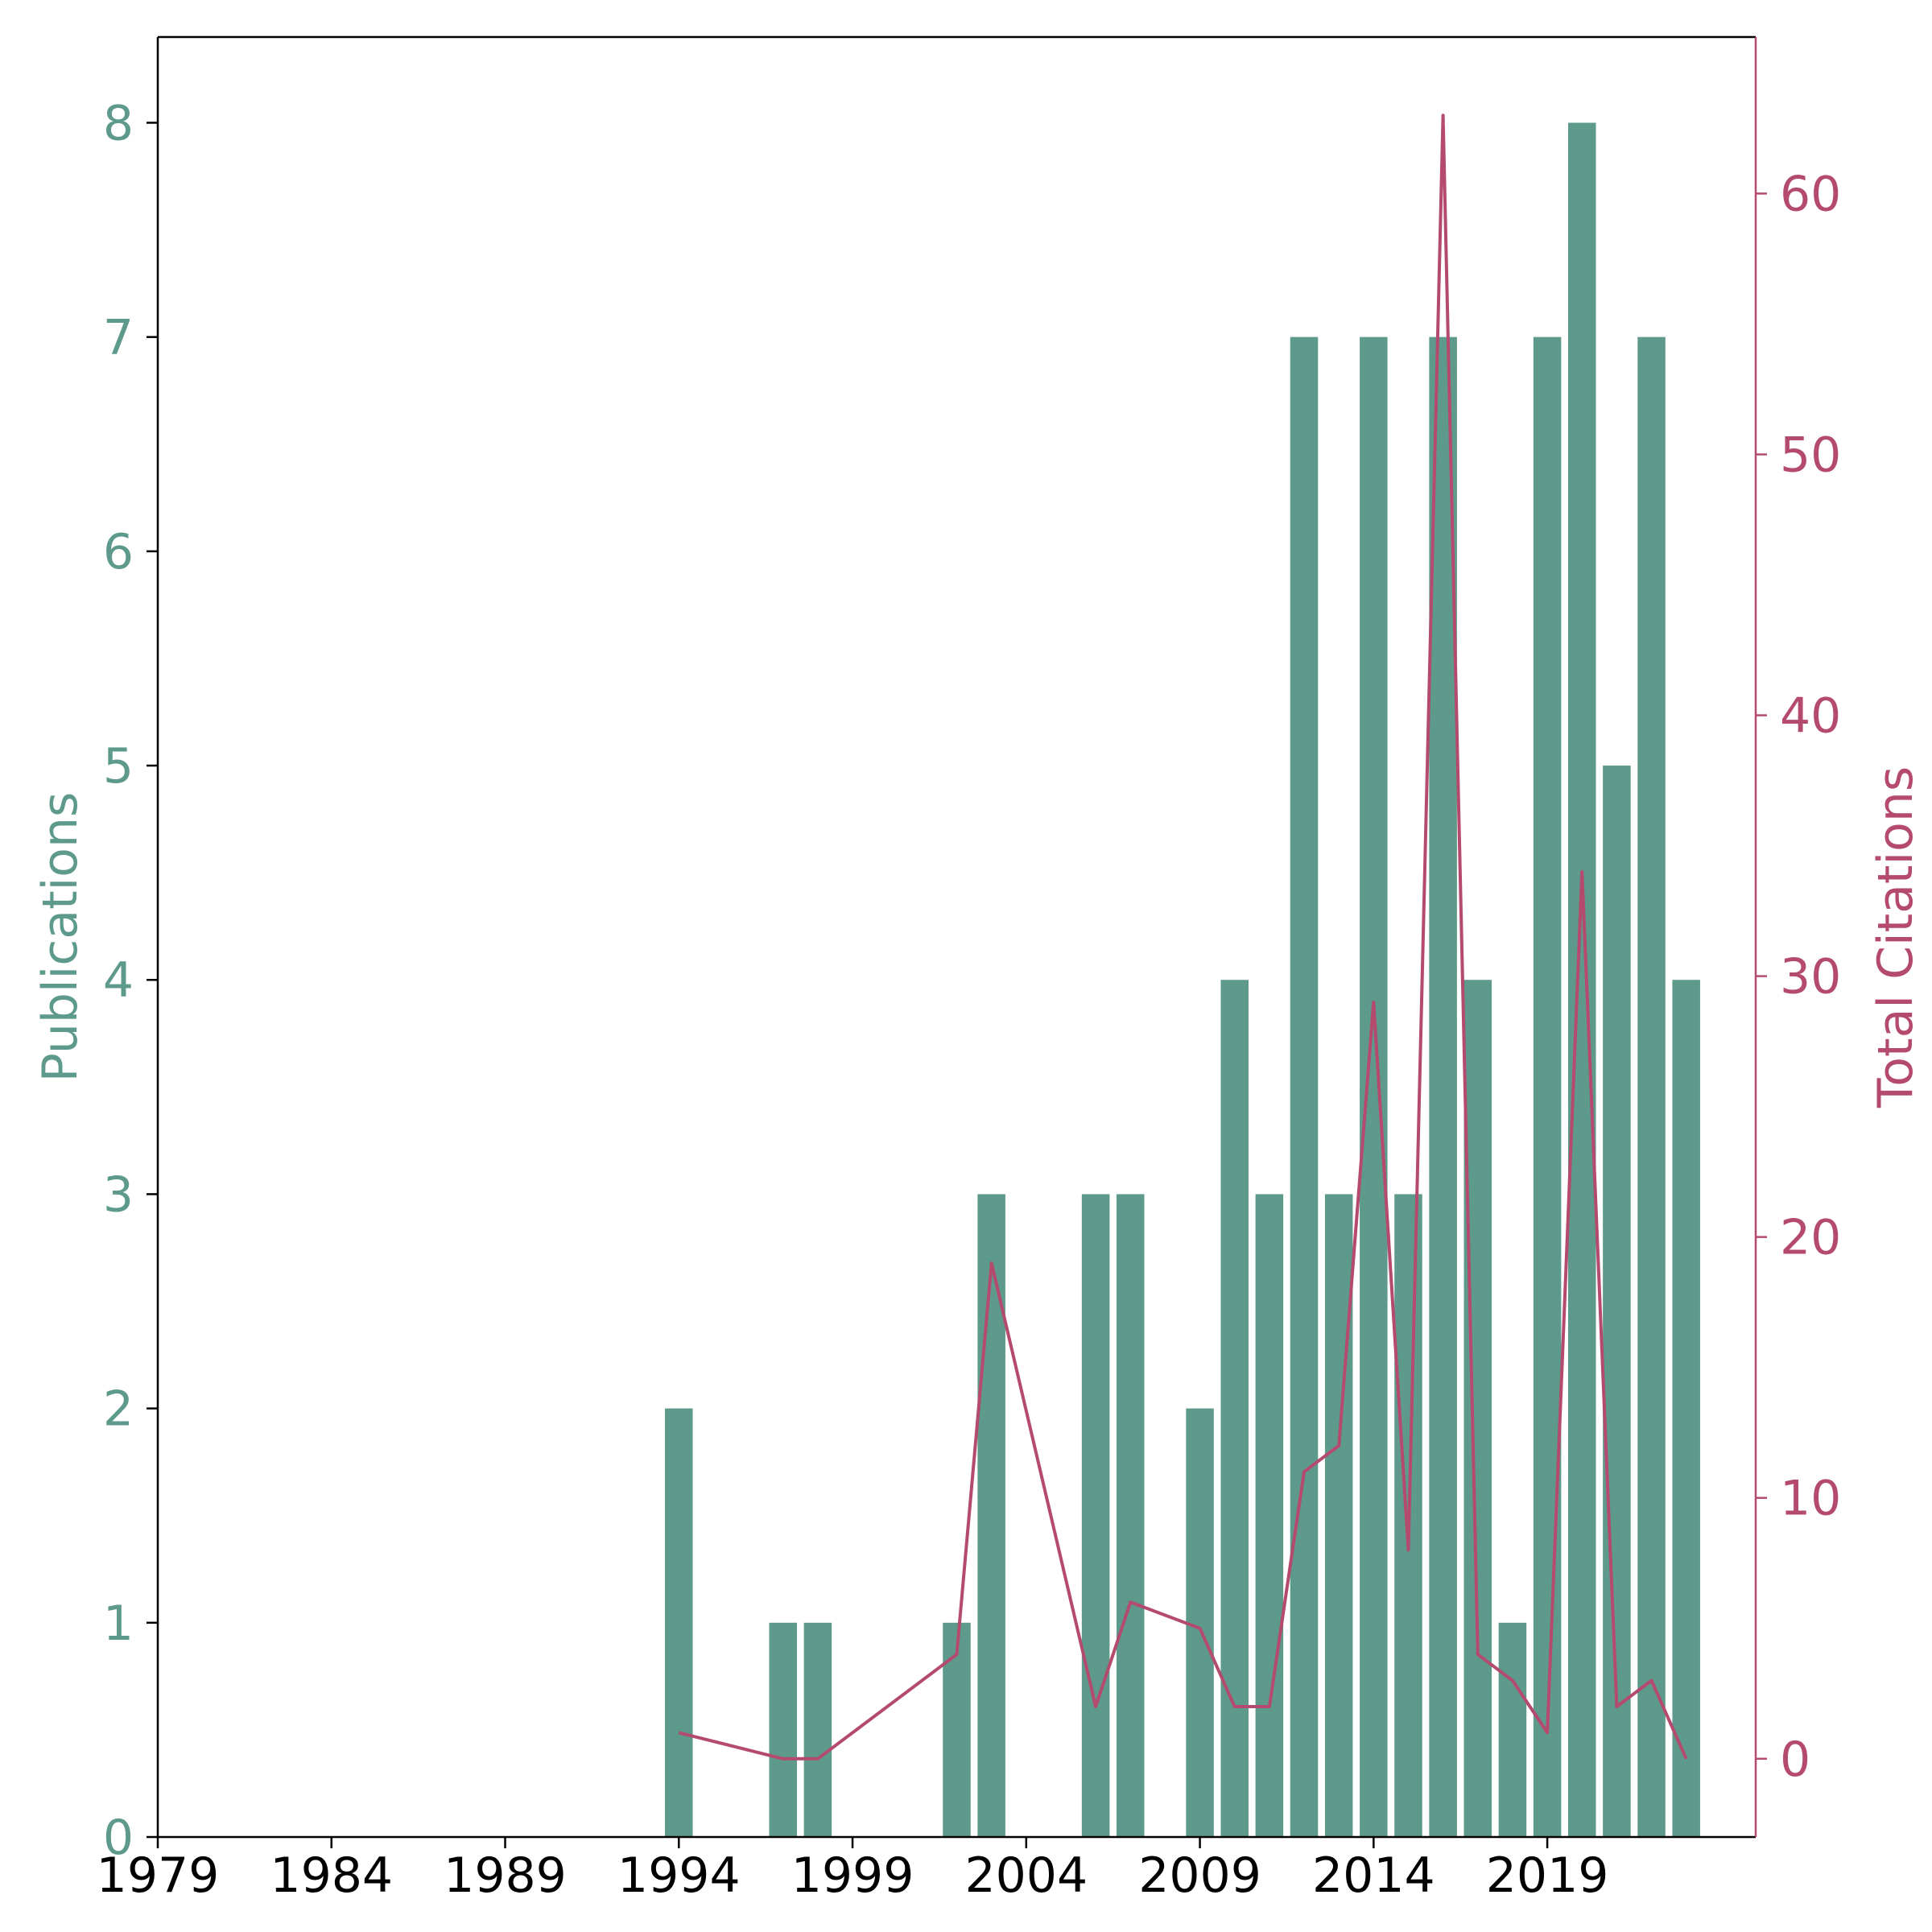  I want to click on x-tick-label: 1994, so click(679, 1875).